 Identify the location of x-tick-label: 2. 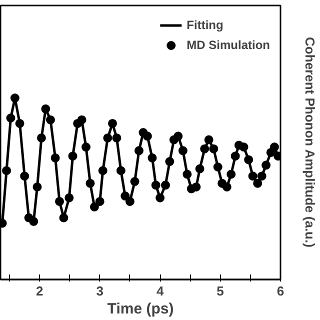
(40, 291).